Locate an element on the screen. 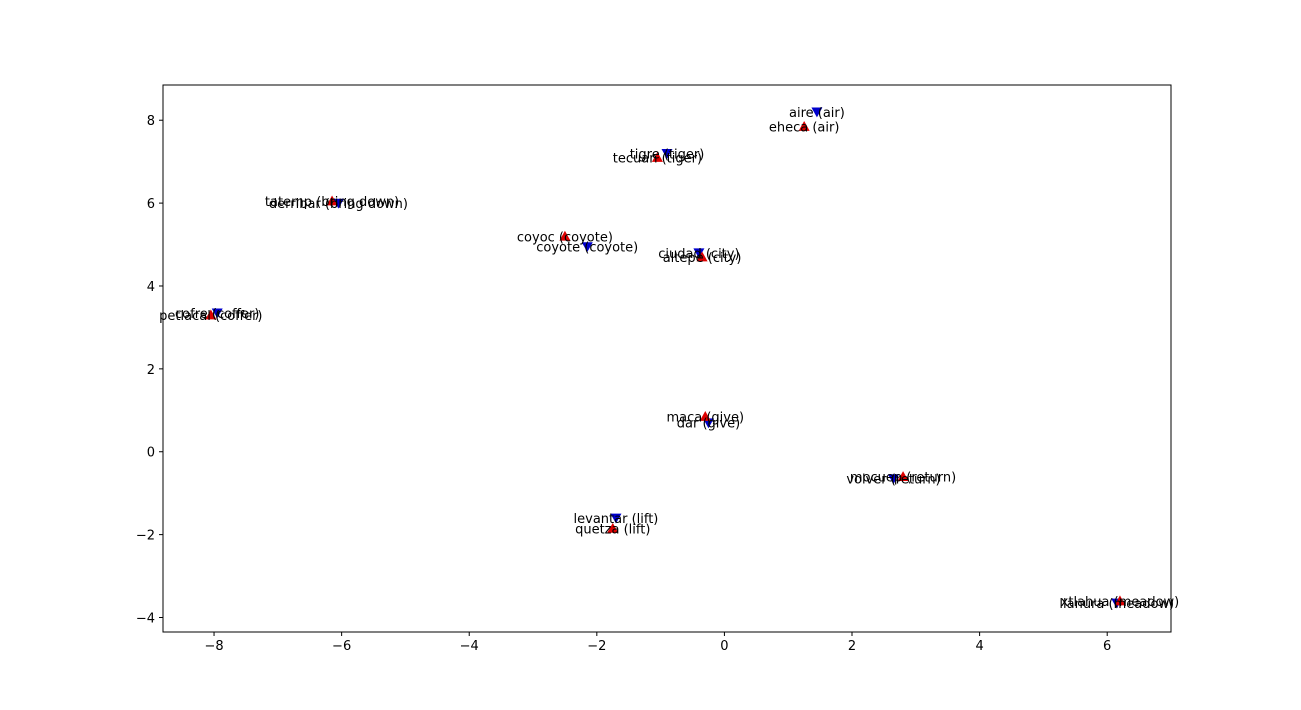  point-label: altepe (city) is located at coordinates (702, 258).